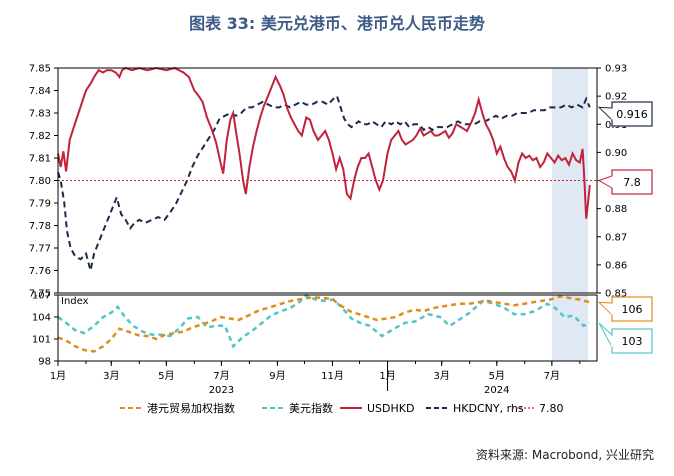  Describe the element at coordinates (40, 249) in the screenshot. I see `left-tick-label: 7.77` at that location.